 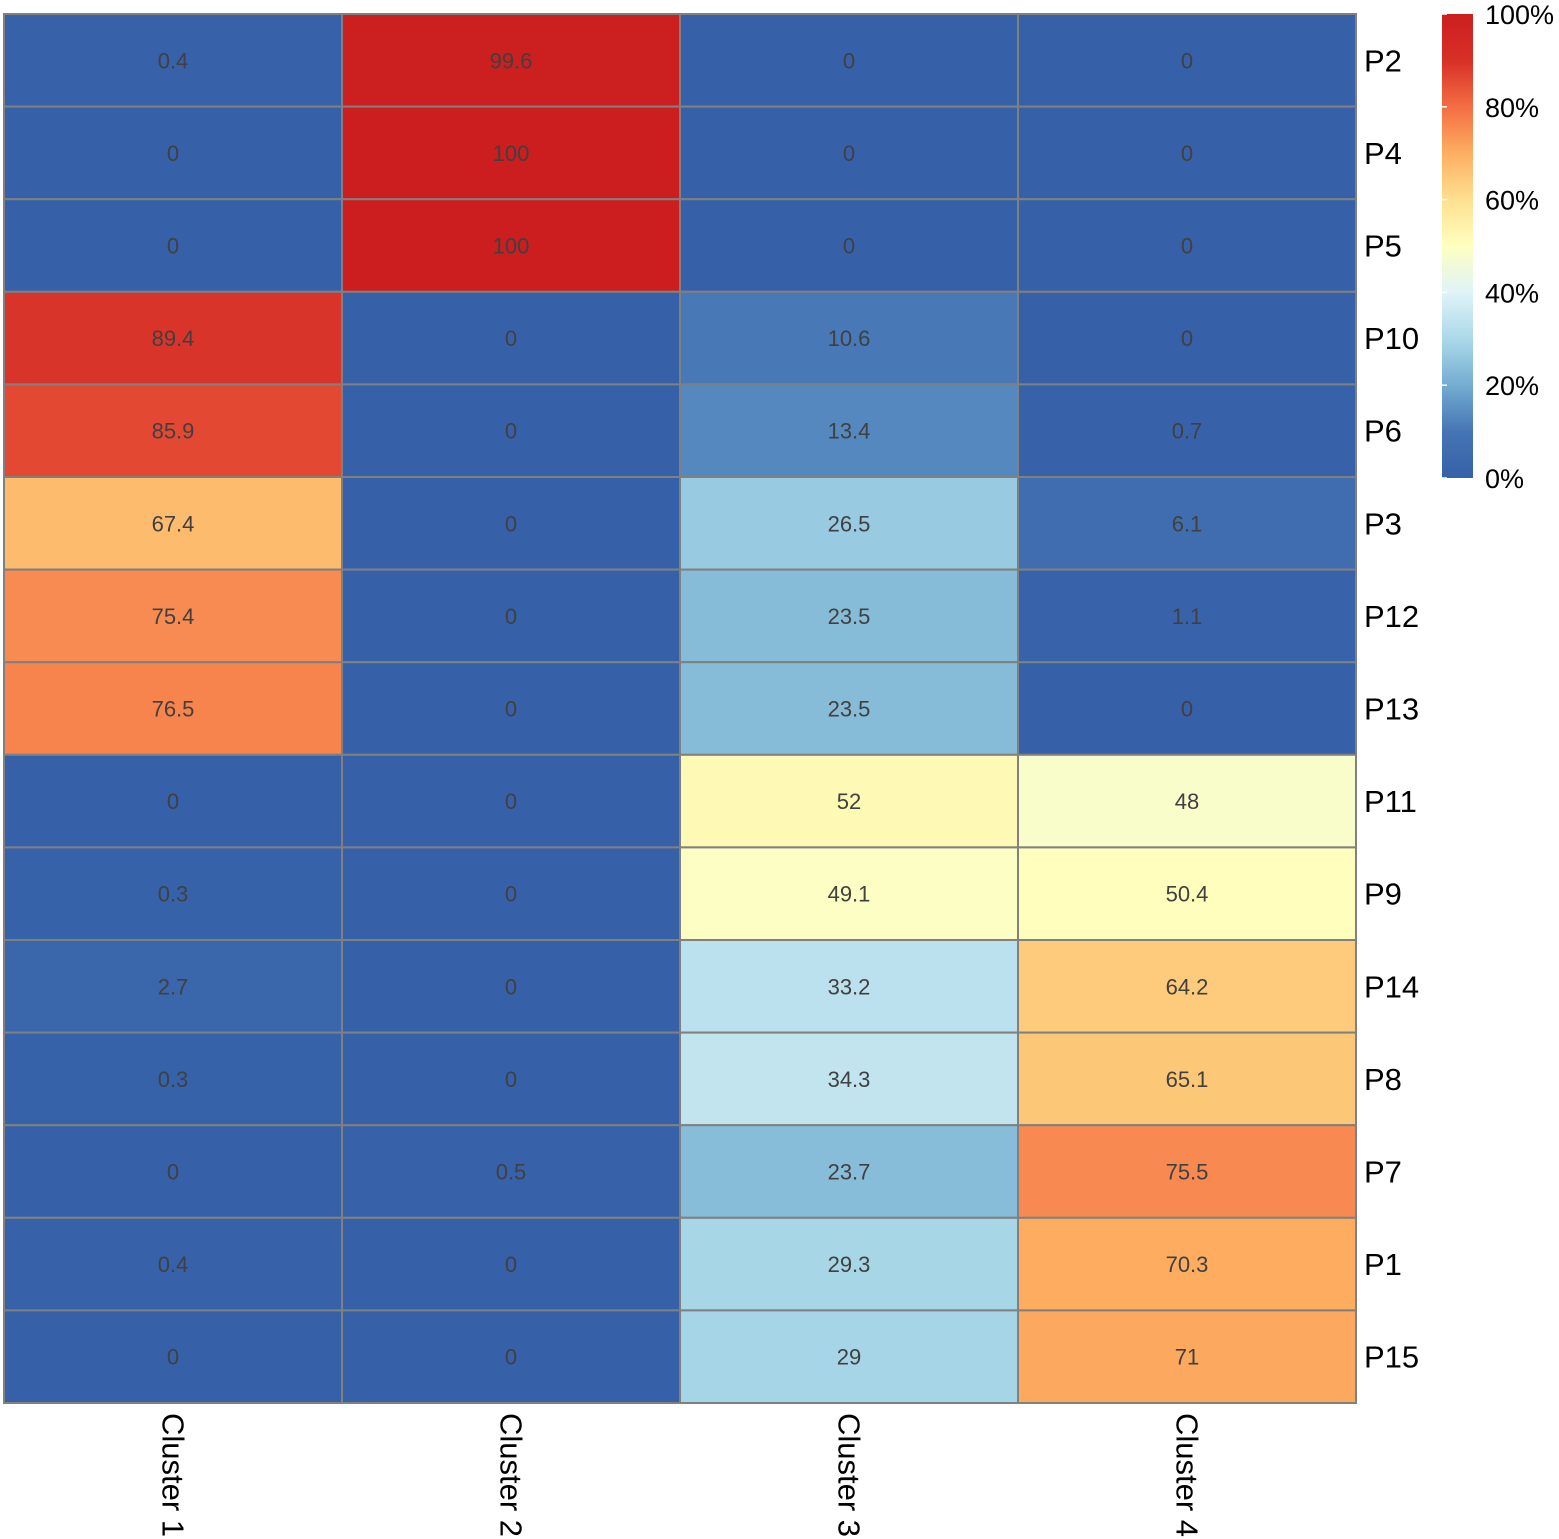 I want to click on row-label: P11, so click(x=1390, y=801).